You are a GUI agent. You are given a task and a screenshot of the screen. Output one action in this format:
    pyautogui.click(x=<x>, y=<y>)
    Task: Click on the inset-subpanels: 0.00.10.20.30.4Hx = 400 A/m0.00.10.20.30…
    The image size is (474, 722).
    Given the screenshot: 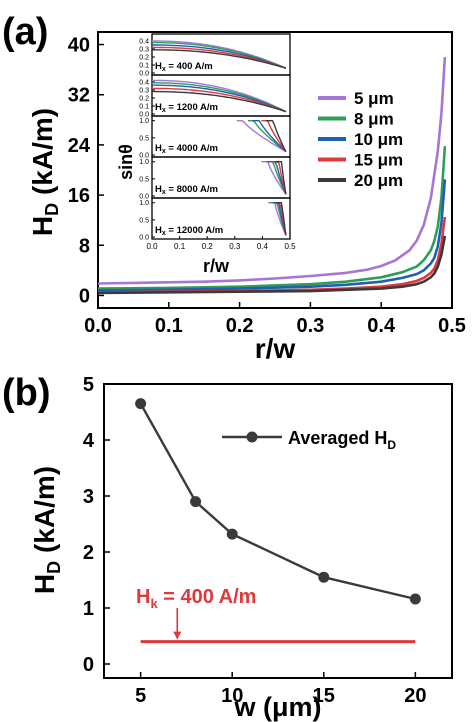 What is the action you would take?
    pyautogui.click(x=215, y=137)
    